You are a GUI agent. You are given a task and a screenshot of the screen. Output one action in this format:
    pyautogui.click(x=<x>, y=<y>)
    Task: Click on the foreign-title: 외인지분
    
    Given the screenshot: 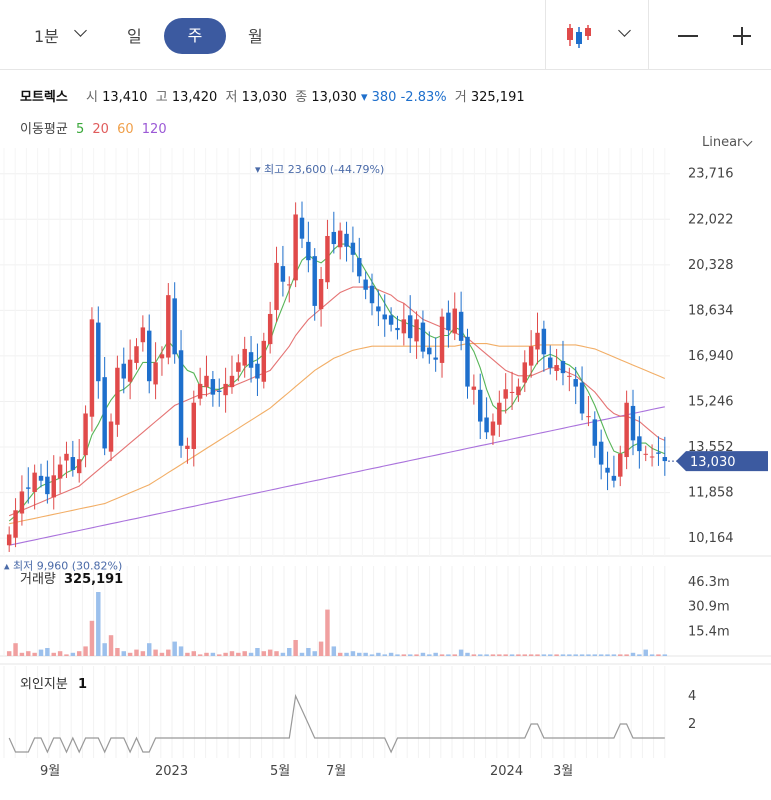 What is the action you would take?
    pyautogui.click(x=44, y=684)
    